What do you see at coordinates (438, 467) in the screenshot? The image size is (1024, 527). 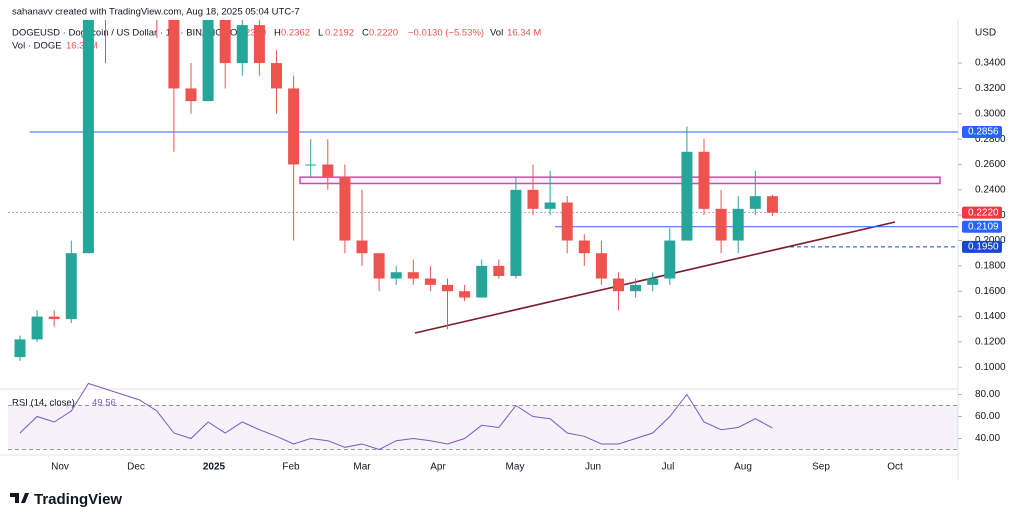 I see `x-tick-label: Apr` at bounding box center [438, 467].